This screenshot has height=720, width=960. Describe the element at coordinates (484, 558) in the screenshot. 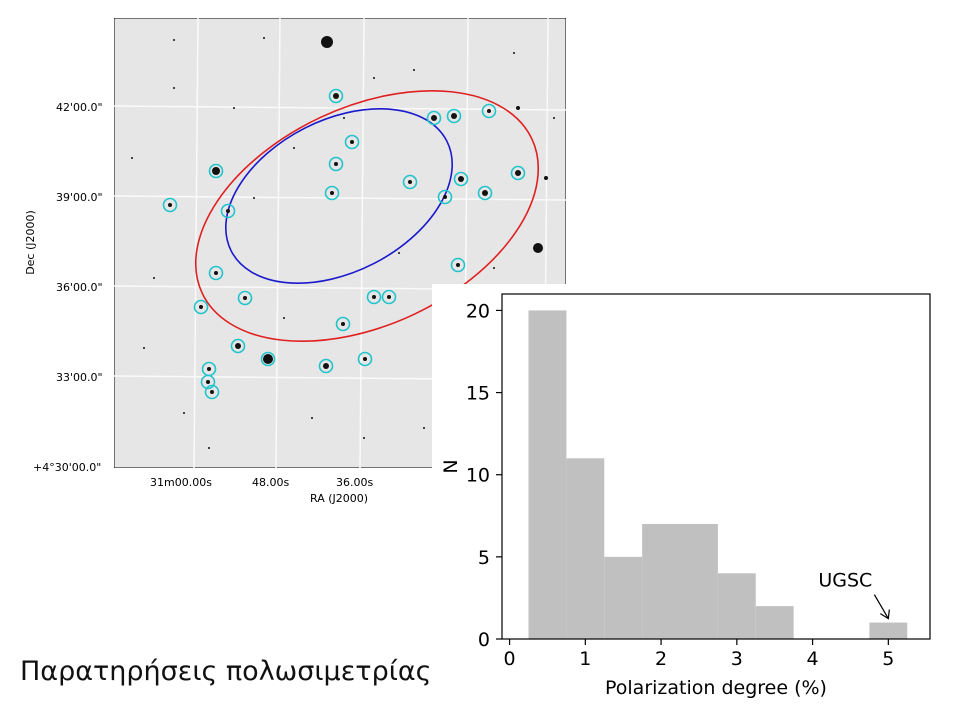

I see `y-tick-label: 5` at that location.